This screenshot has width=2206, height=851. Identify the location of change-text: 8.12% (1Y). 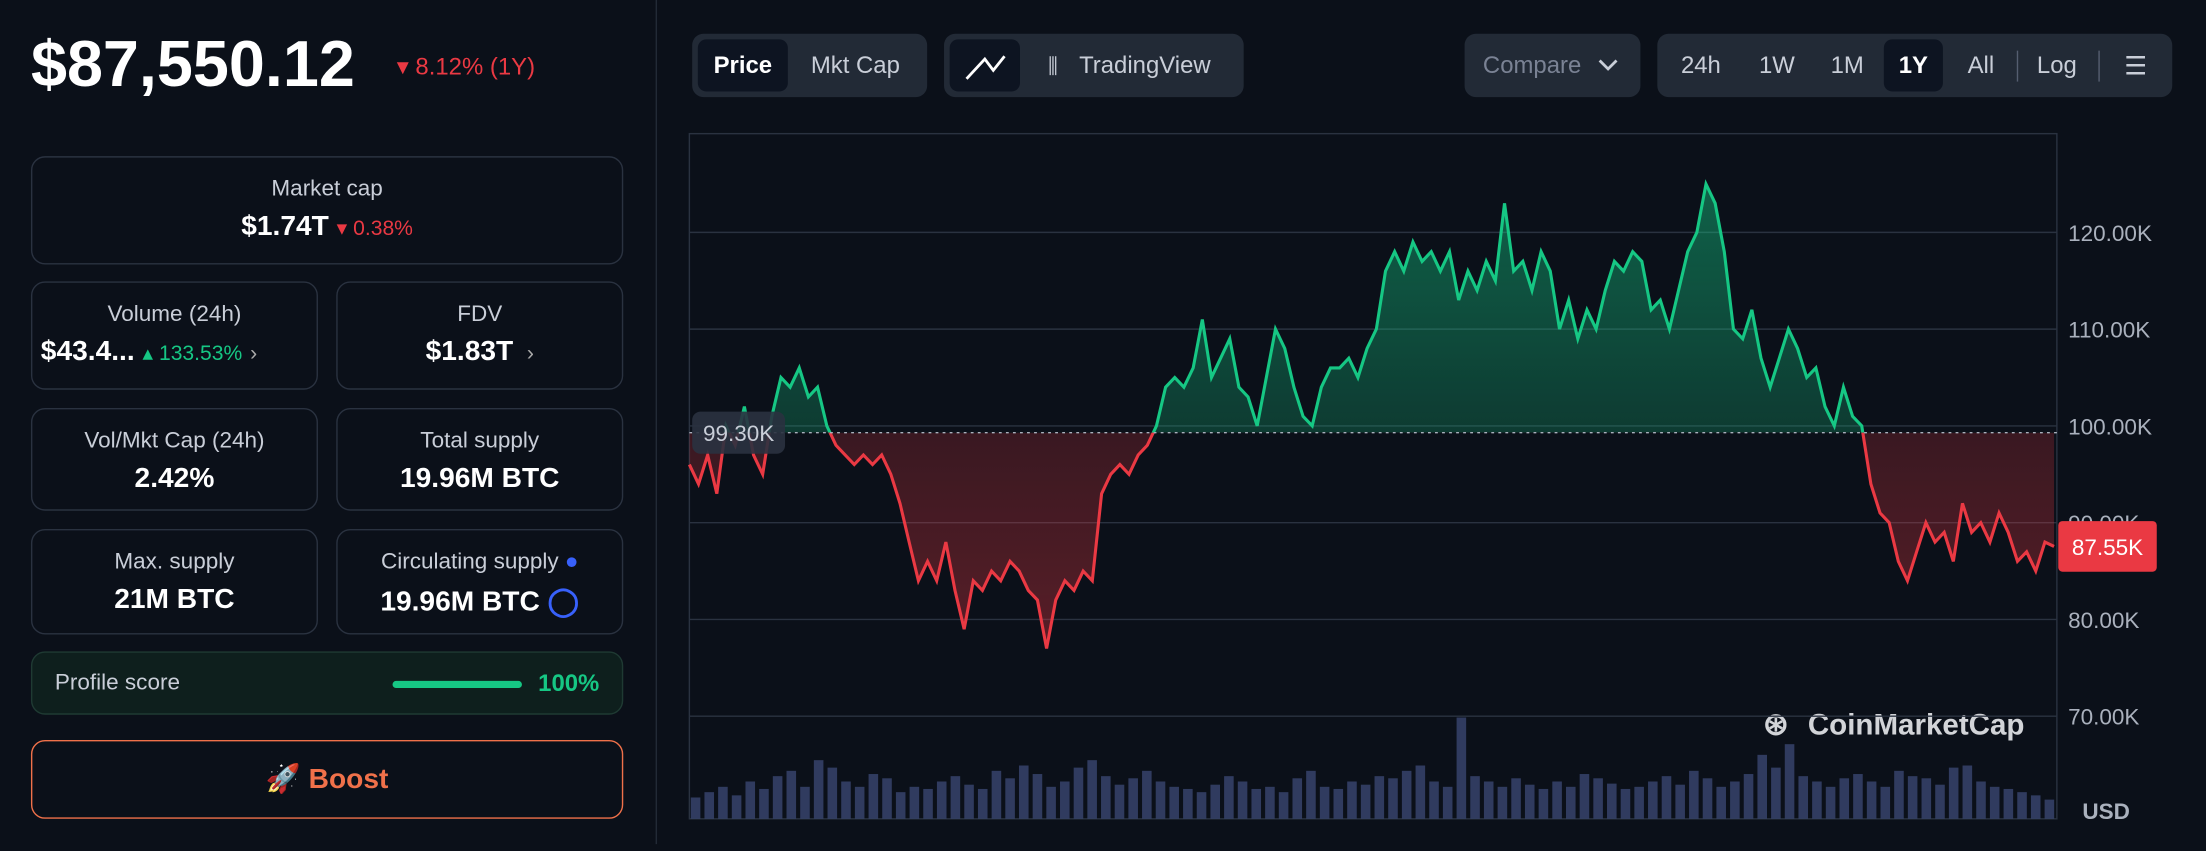
(475, 67).